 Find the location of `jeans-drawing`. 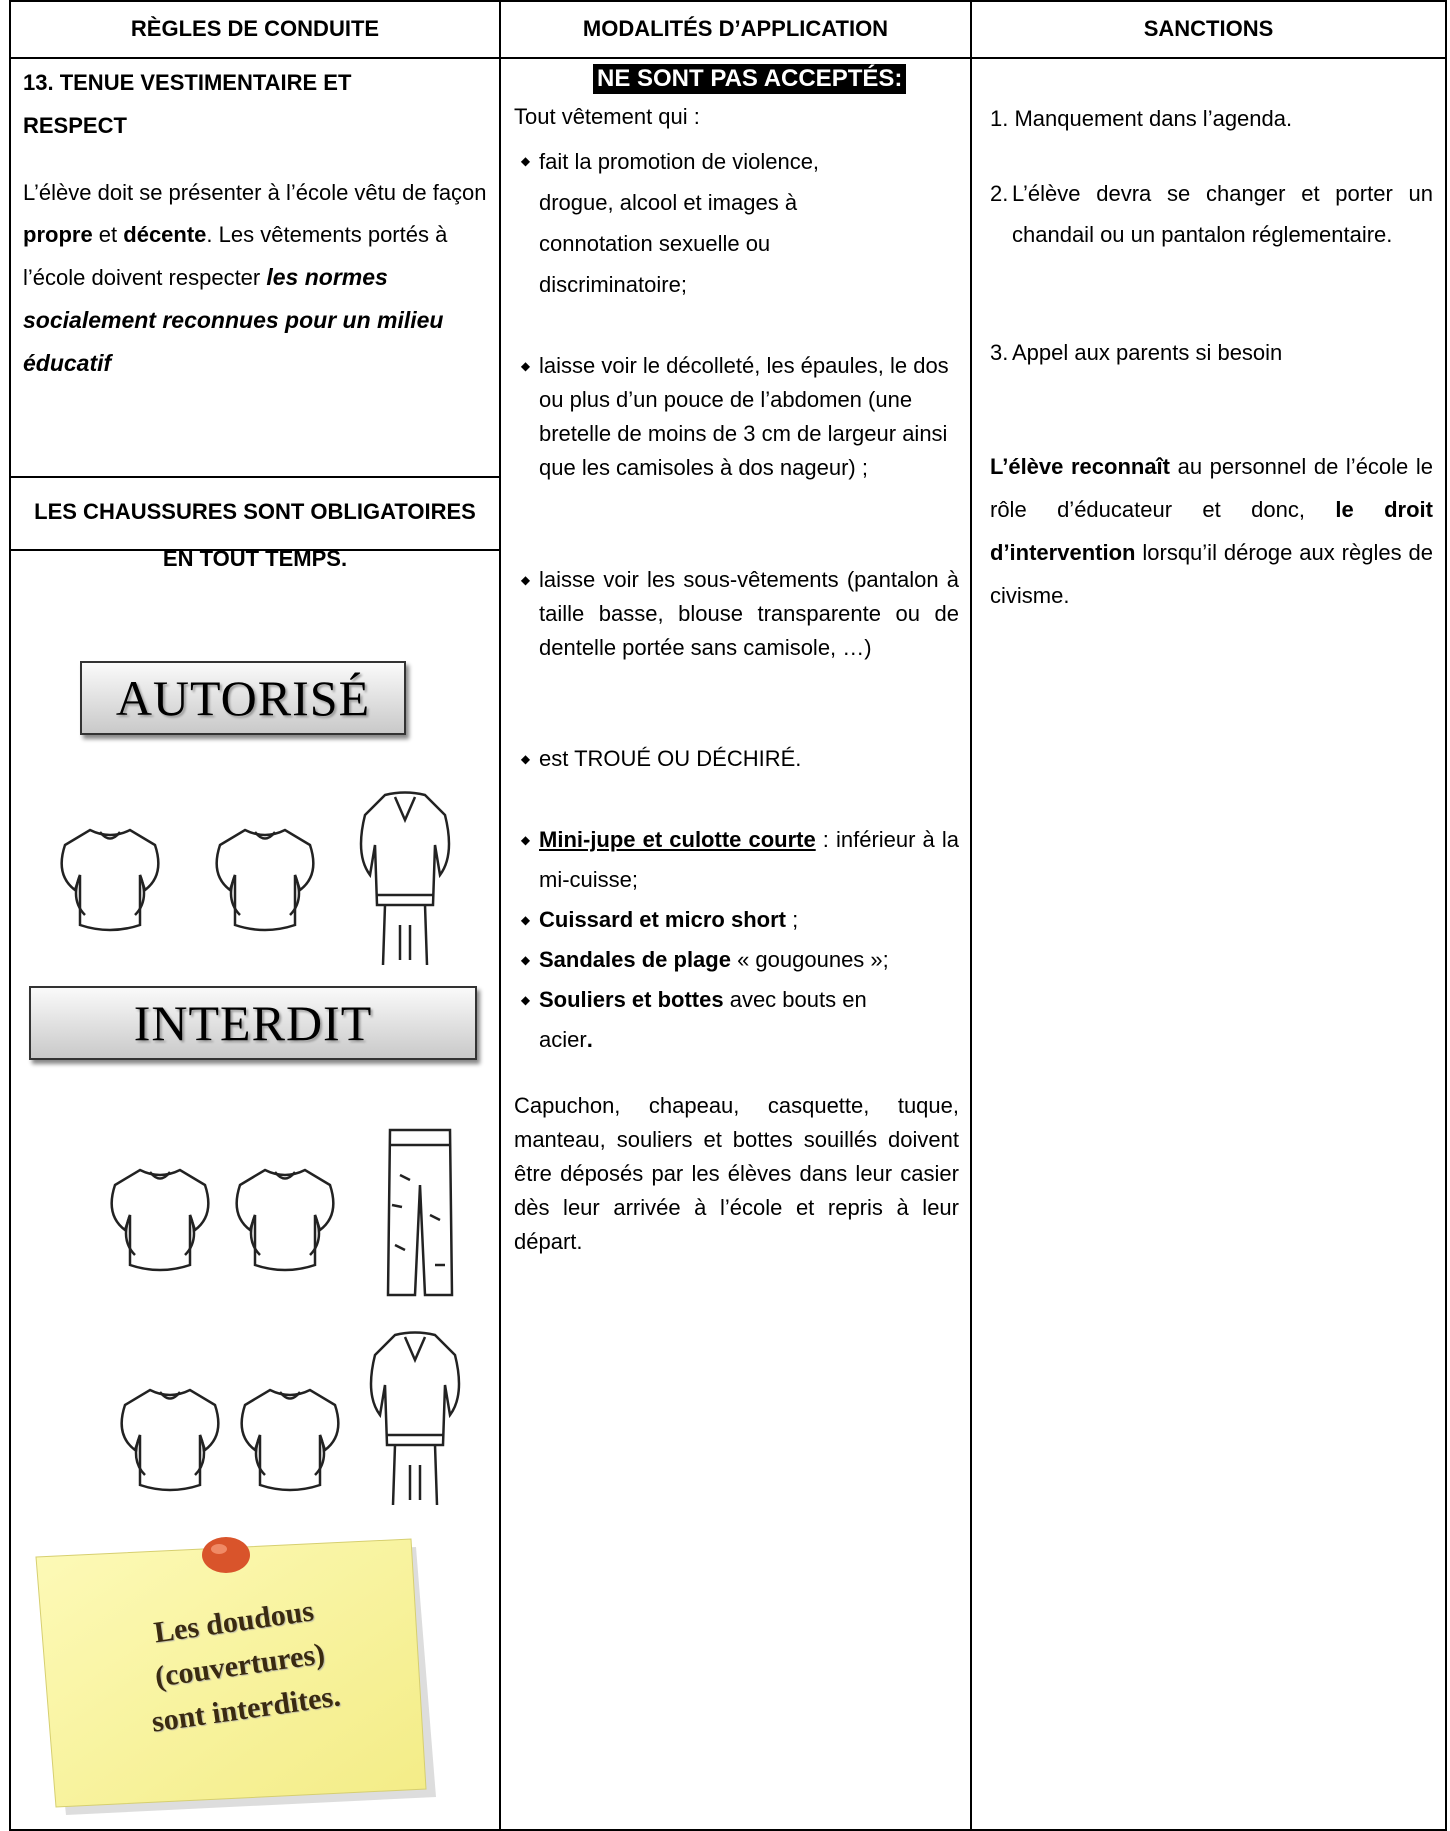

jeans-drawing is located at coordinates (420, 1212).